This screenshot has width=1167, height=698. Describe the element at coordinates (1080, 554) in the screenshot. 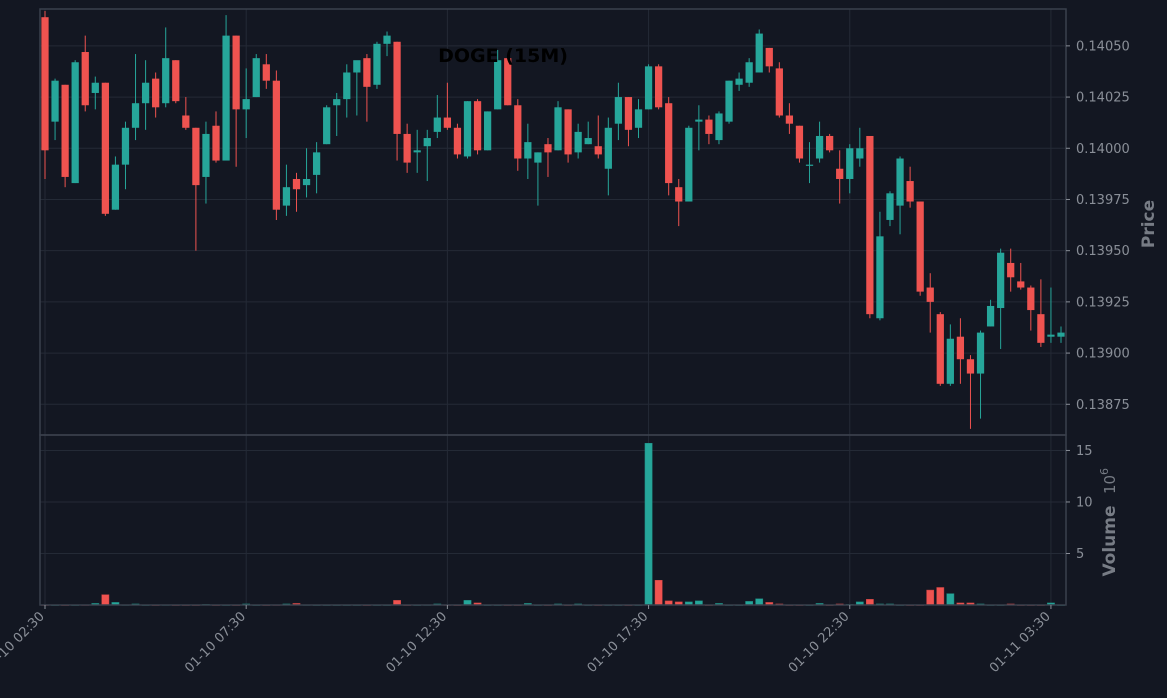

I see `volume-tick-label: 5` at that location.